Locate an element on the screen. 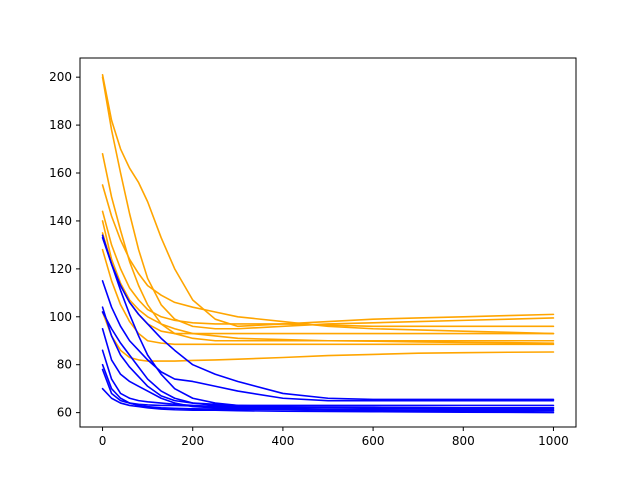  y-tick-label: 200 is located at coordinates (60, 77).